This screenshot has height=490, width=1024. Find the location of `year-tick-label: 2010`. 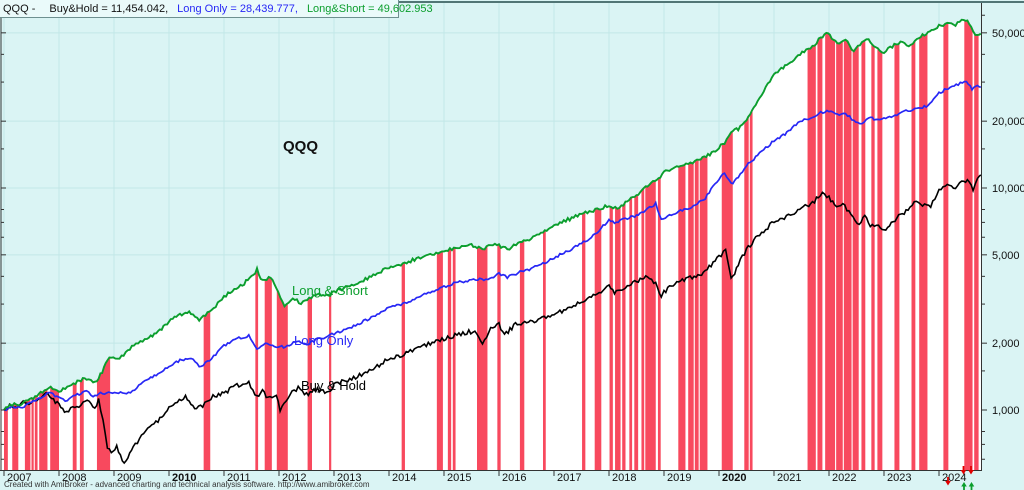

year-tick-label: 2010 is located at coordinates (184, 478).